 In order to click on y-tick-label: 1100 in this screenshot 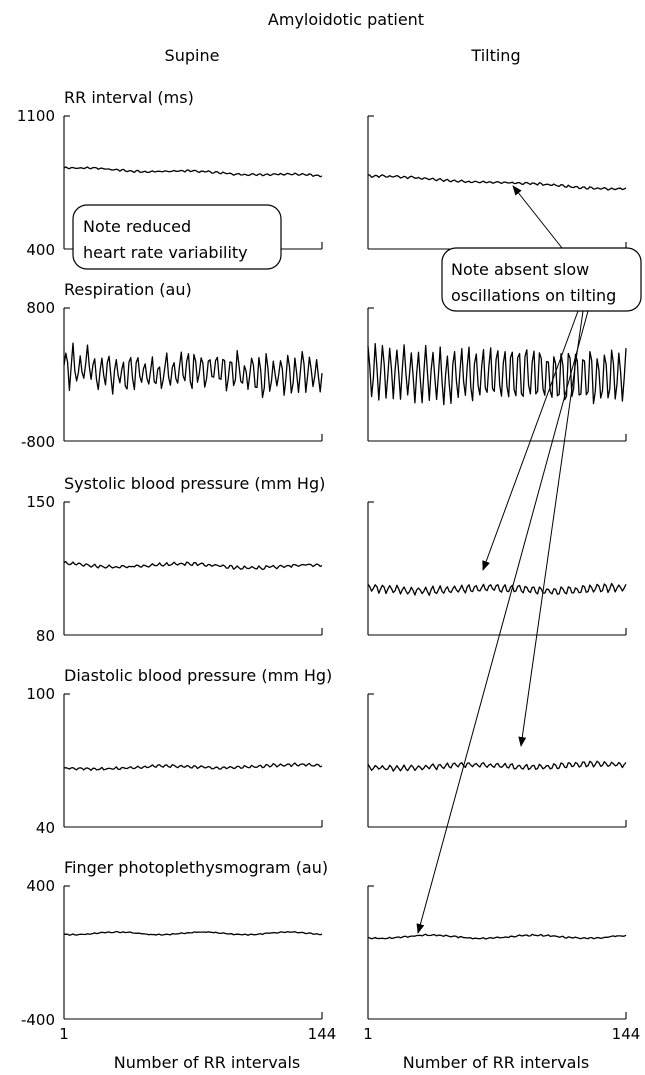, I will do `click(36, 116)`.